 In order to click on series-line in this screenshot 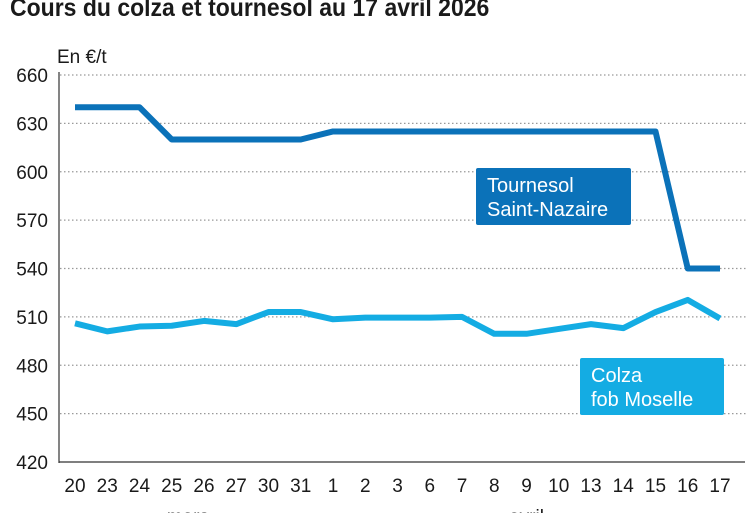, I will do `click(398, 316)`.